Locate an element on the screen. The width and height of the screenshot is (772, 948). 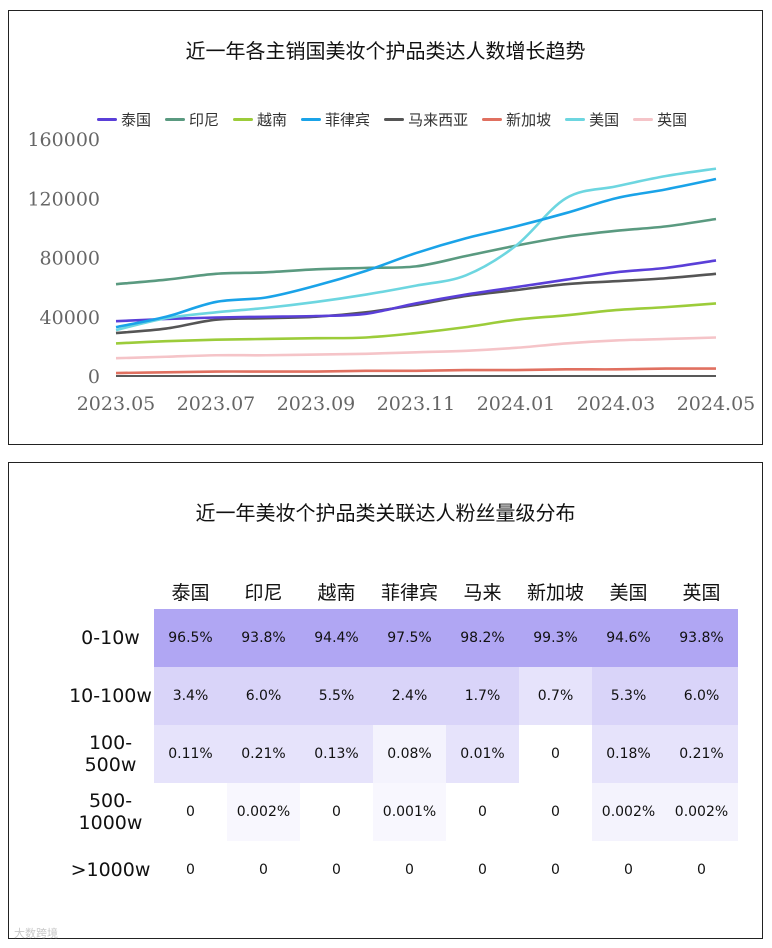
legend-label: 英国 is located at coordinates (672, 120).